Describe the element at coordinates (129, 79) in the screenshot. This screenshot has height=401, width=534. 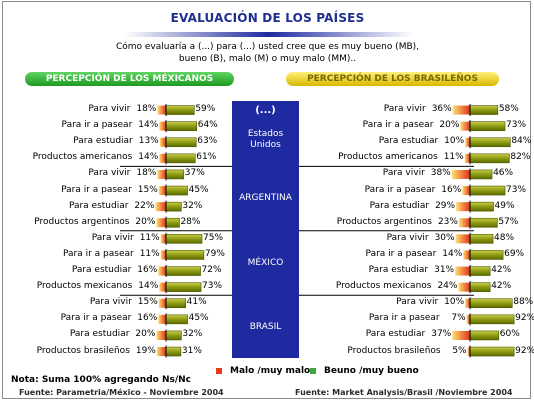
I see `header-mexicans: PERCEPCIÓN DE LOS MÉXICANOS` at that location.